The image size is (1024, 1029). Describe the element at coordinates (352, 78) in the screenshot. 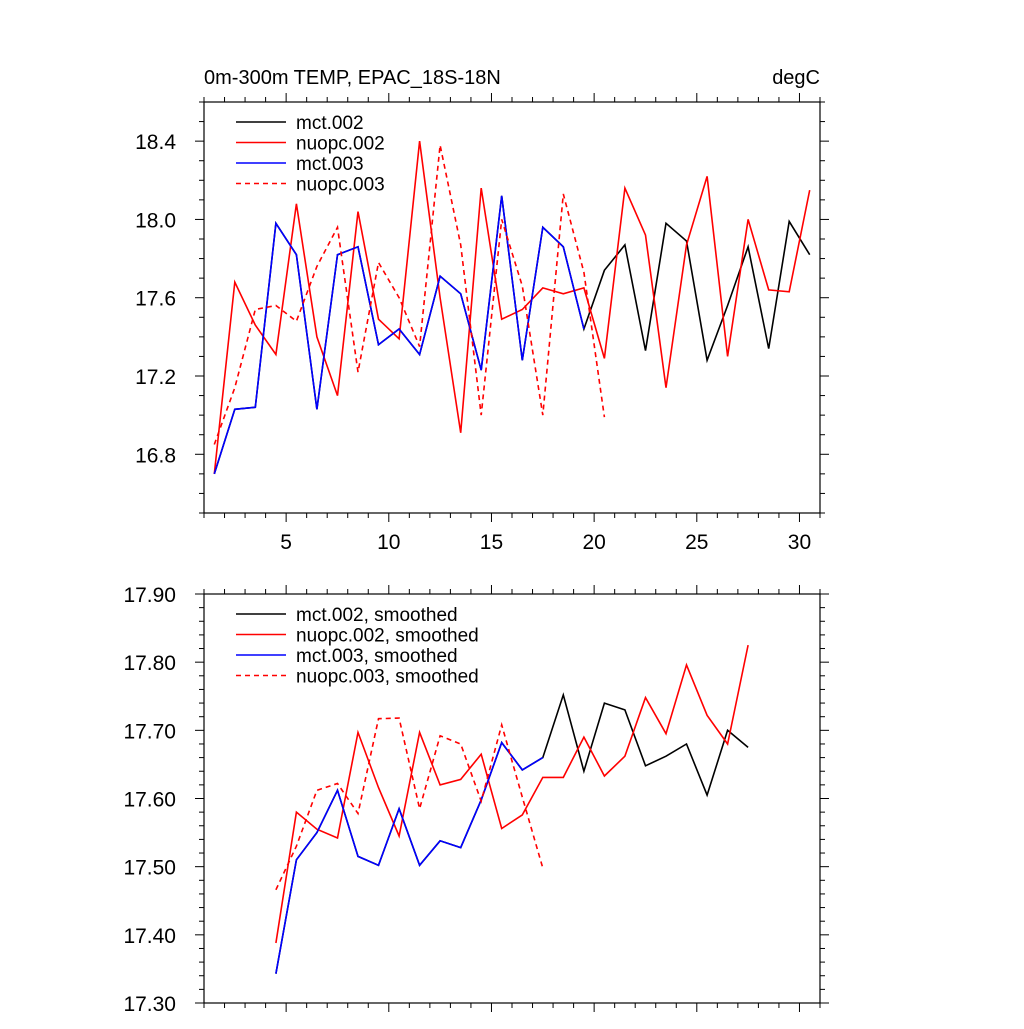

I see `chart-title: 0m-300m TEMP, EPAC_18S-18N` at that location.